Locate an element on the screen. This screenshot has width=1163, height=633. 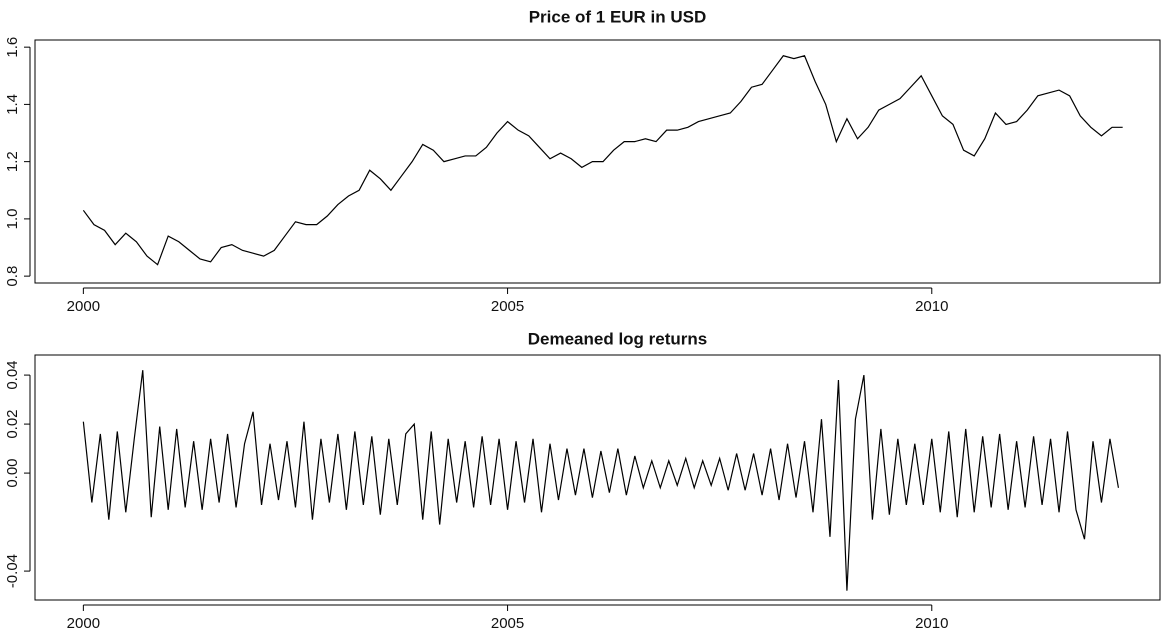
y-tick-label: 0.8 is located at coordinates (12, 276).